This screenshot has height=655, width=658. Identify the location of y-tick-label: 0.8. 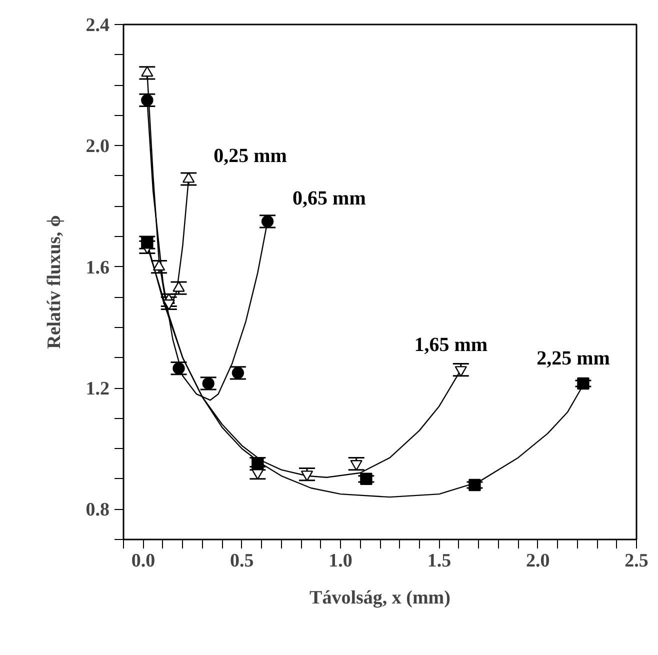
(98, 510).